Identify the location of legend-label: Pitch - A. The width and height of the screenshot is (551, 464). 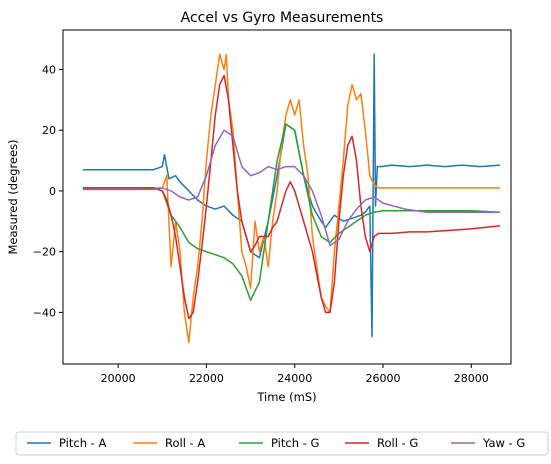
(82, 443).